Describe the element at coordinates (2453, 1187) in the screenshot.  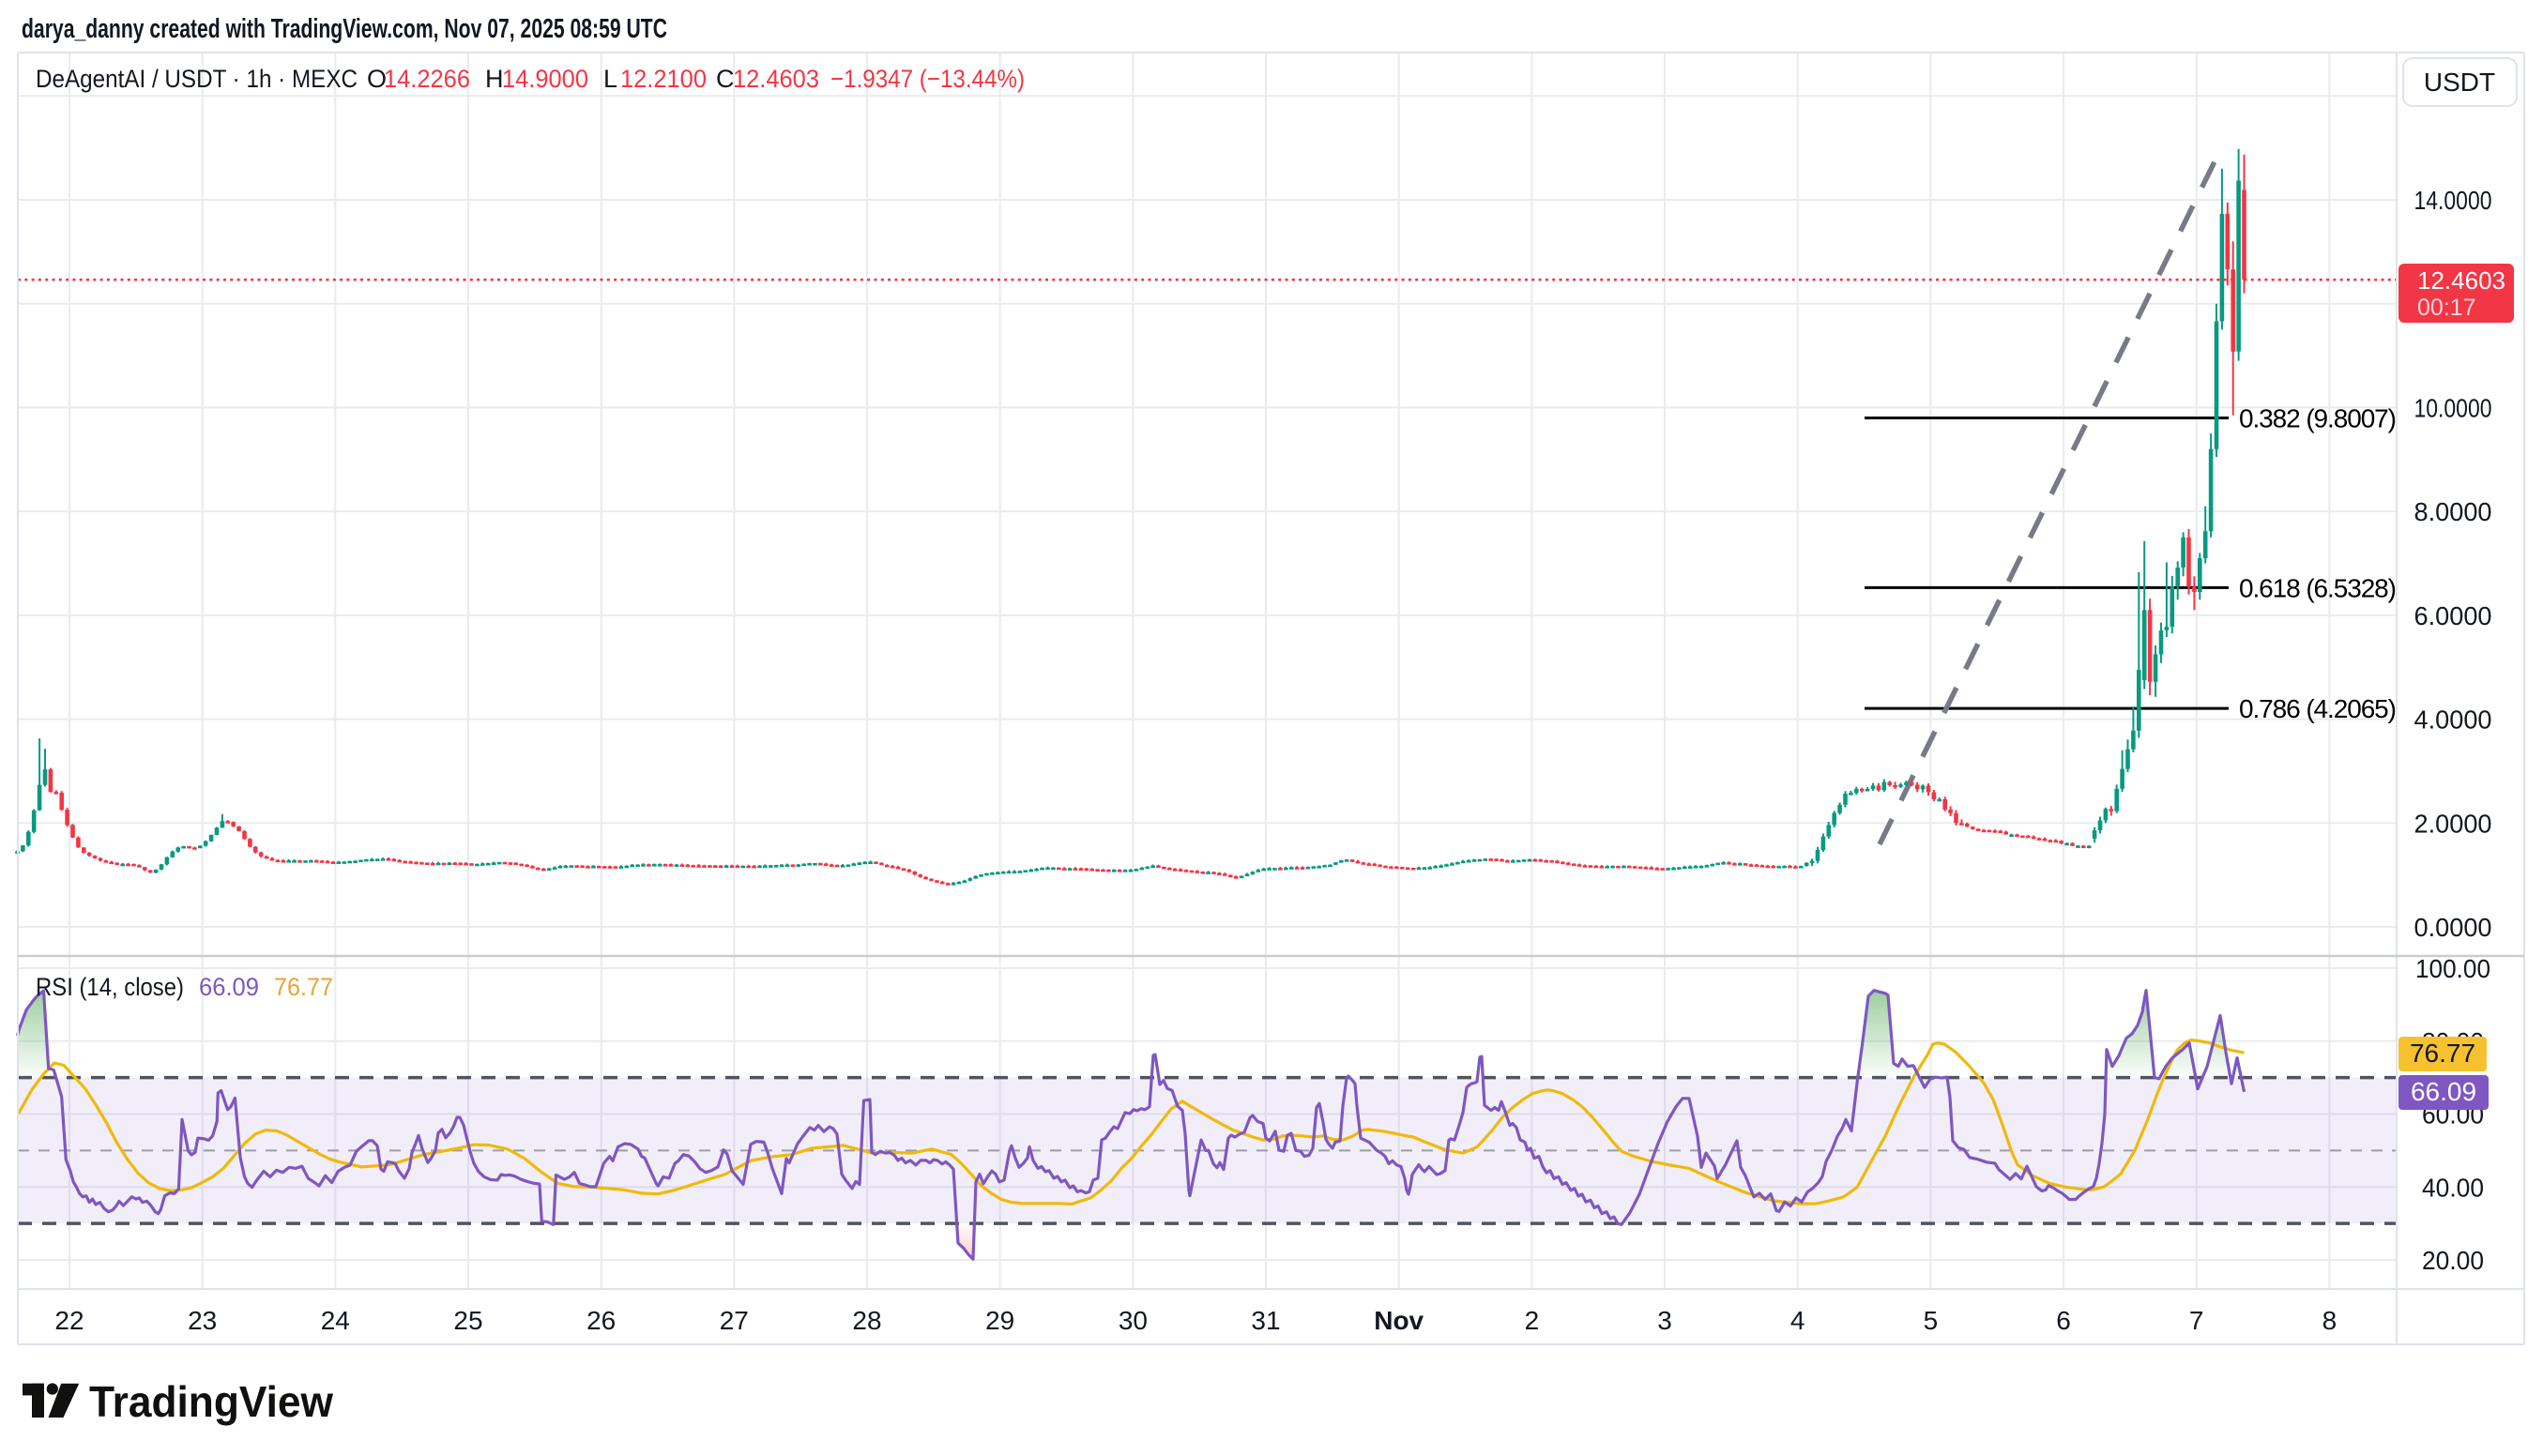
I see `svg-text: 40.00` at that location.